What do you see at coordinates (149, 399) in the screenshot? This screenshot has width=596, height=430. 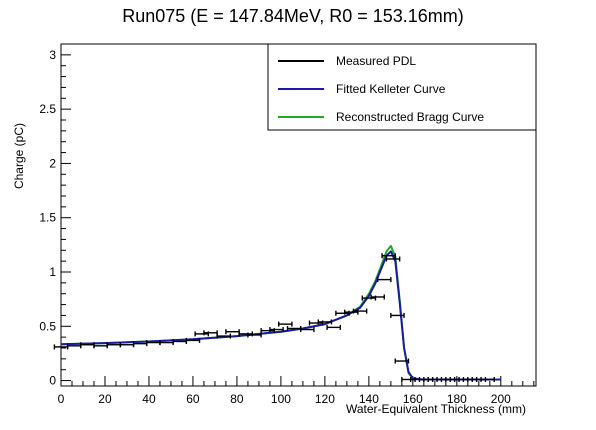 I see `x-tick-label: 40` at bounding box center [149, 399].